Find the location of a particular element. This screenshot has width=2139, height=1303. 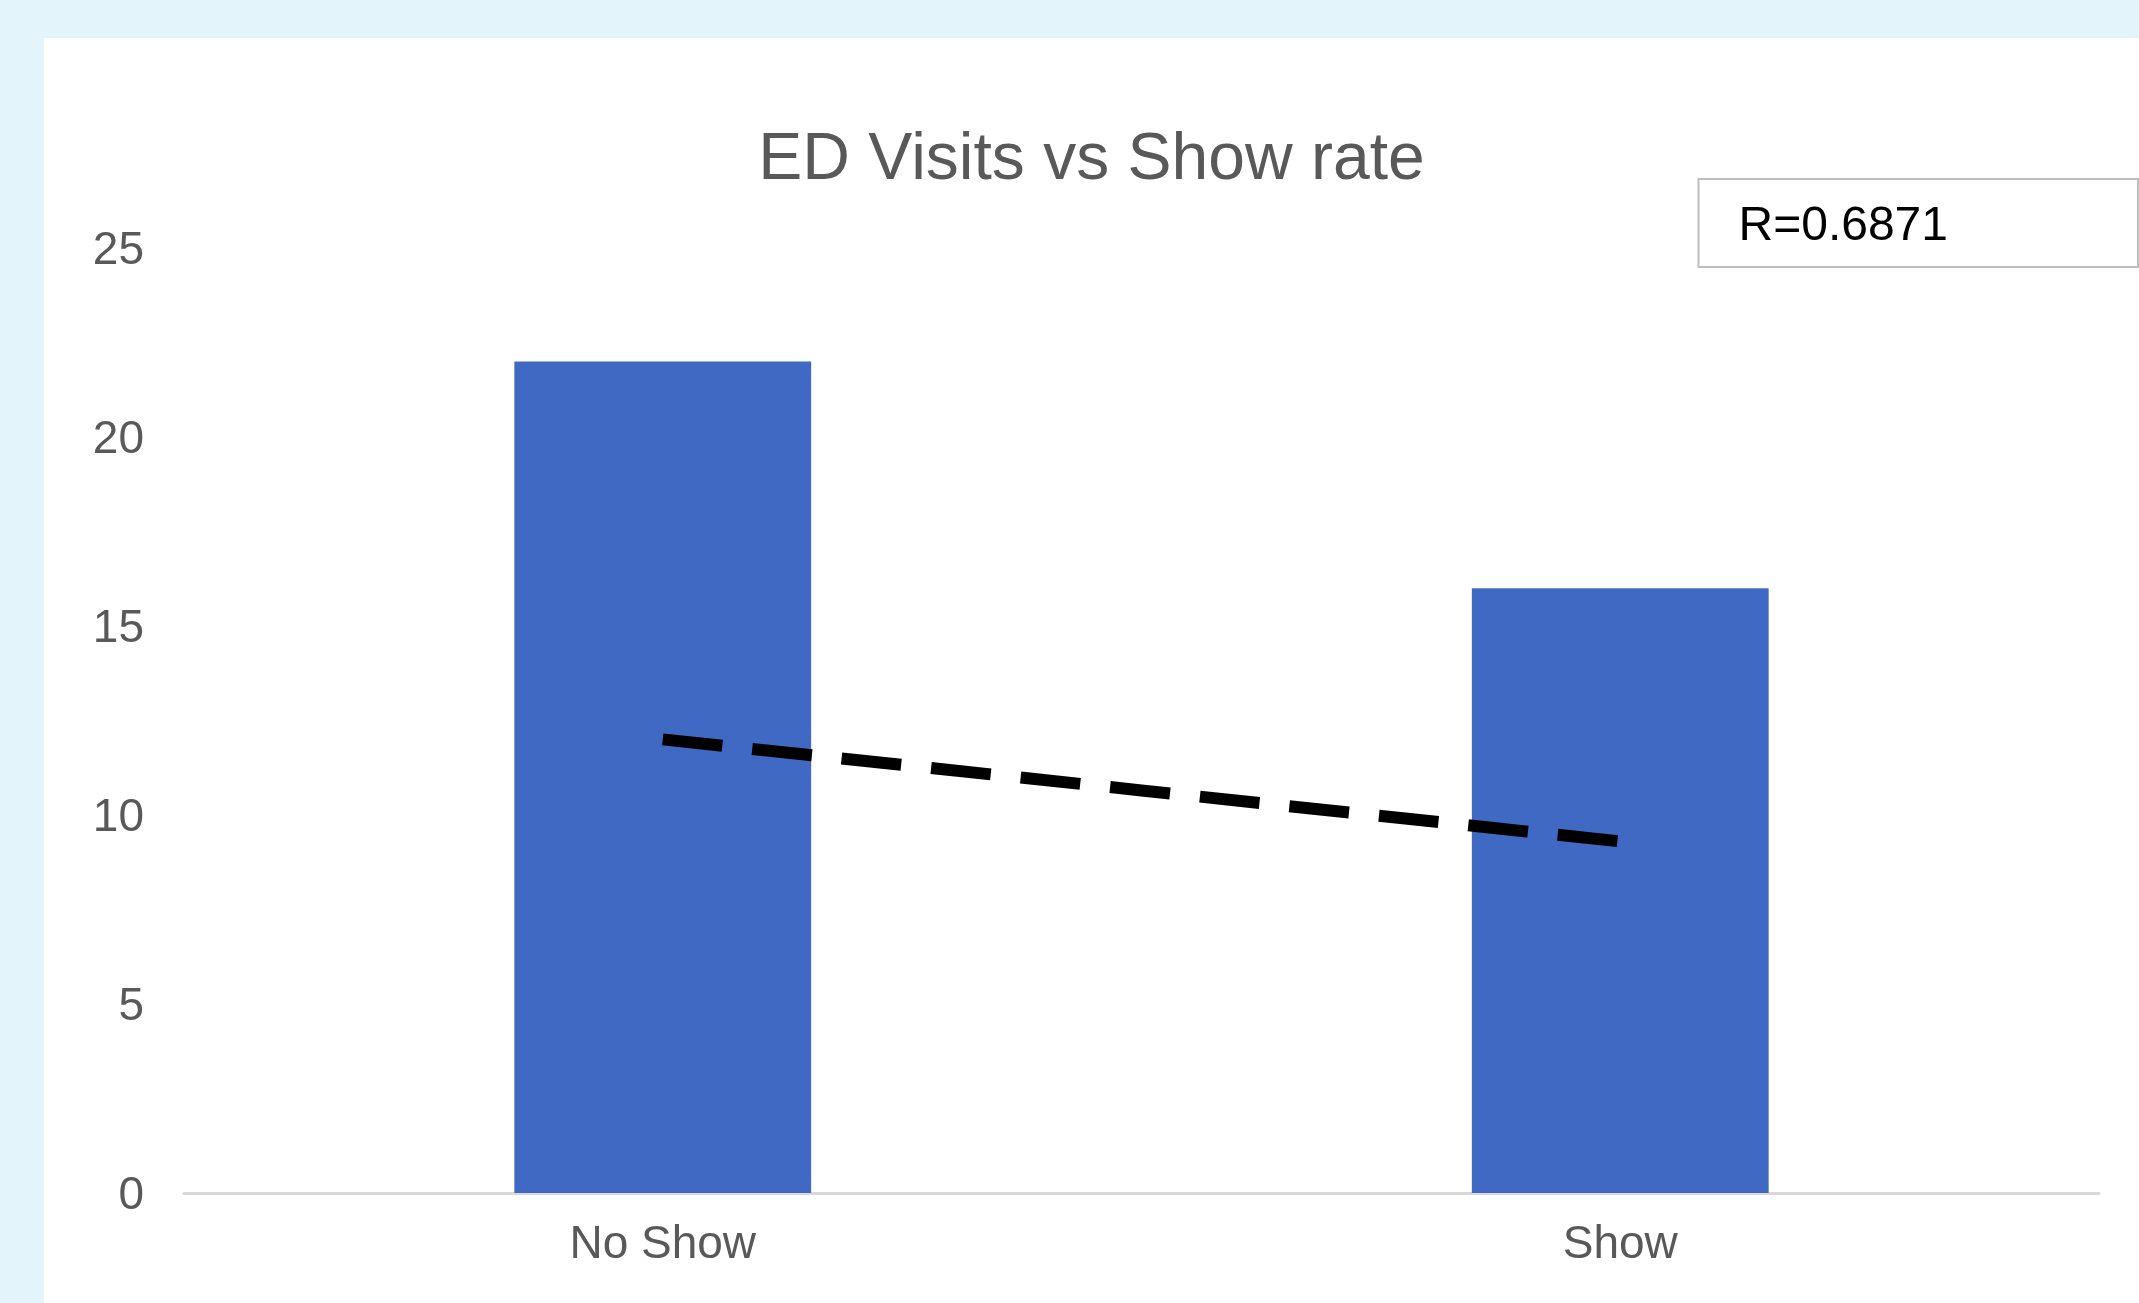

y-tick-label: 0 is located at coordinates (131, 1193).